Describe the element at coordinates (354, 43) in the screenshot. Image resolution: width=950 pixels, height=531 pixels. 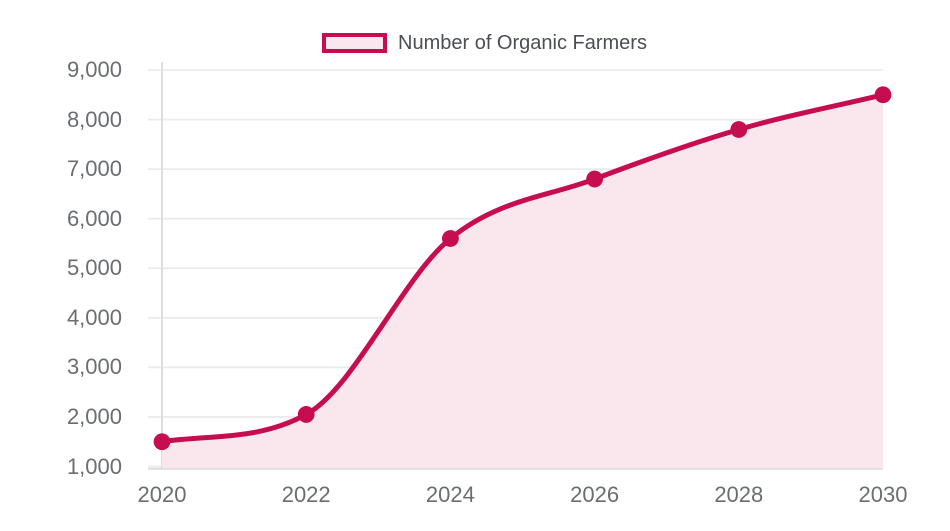
I see `legend-swatch` at that location.